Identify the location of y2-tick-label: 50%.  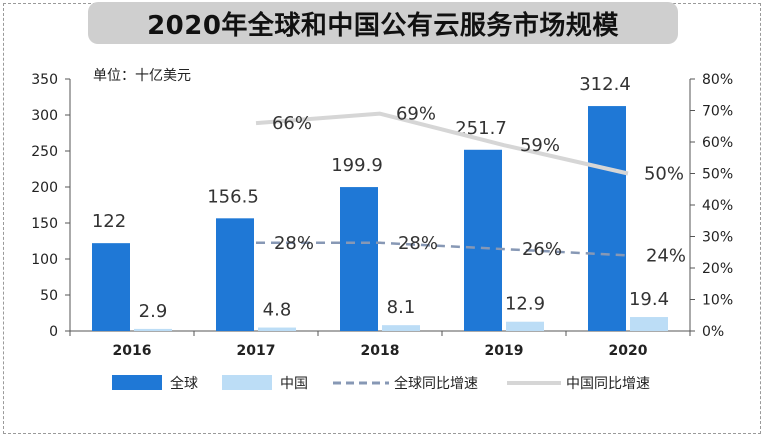
(717, 175).